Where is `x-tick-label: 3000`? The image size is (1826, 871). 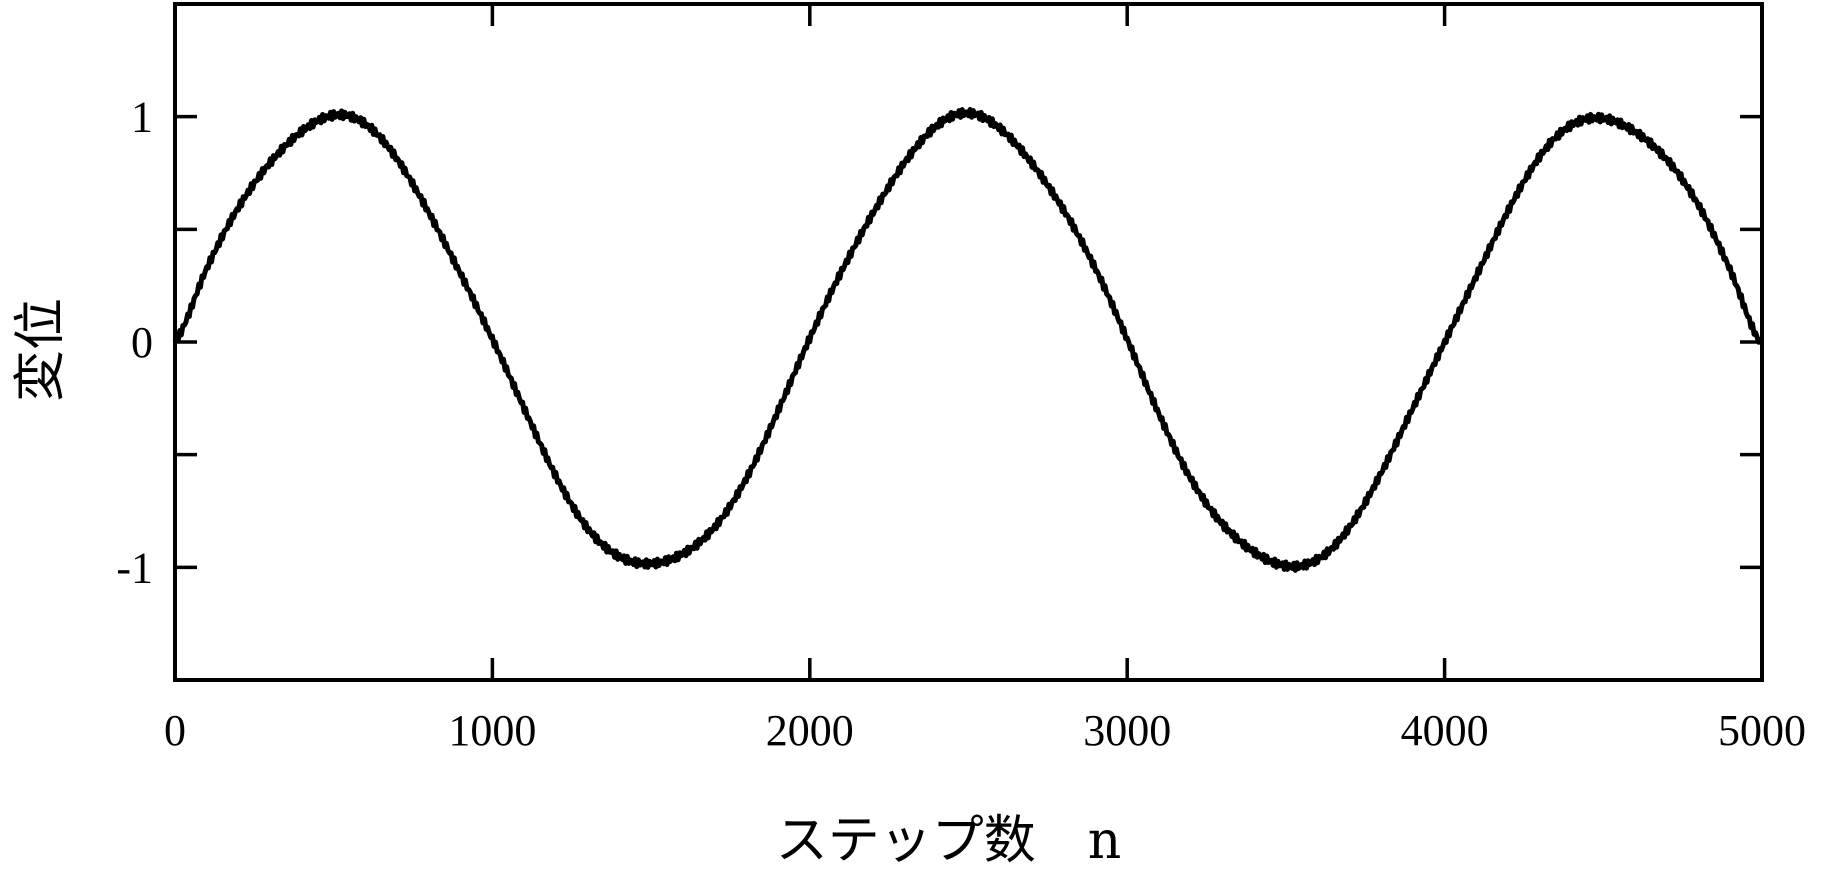
x-tick-label: 3000 is located at coordinates (1127, 730).